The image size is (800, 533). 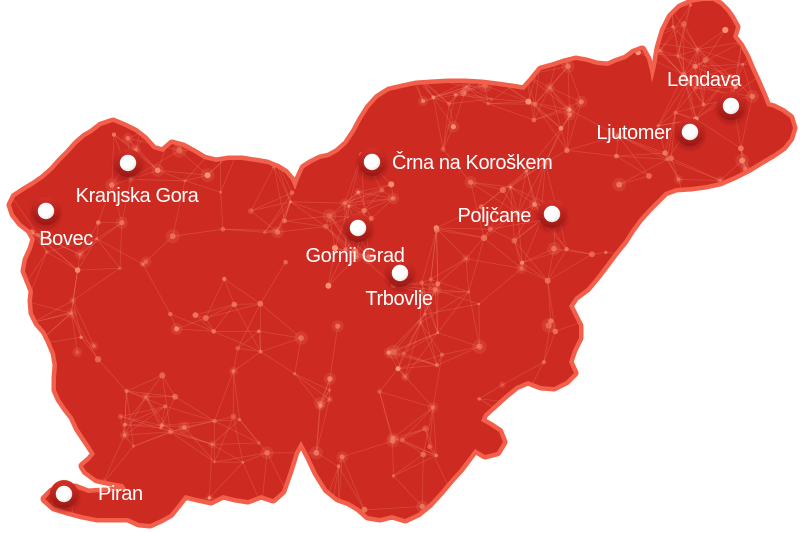 What do you see at coordinates (355, 256) in the screenshot?
I see `city-label-gornji-grad: Gornji Grad` at bounding box center [355, 256].